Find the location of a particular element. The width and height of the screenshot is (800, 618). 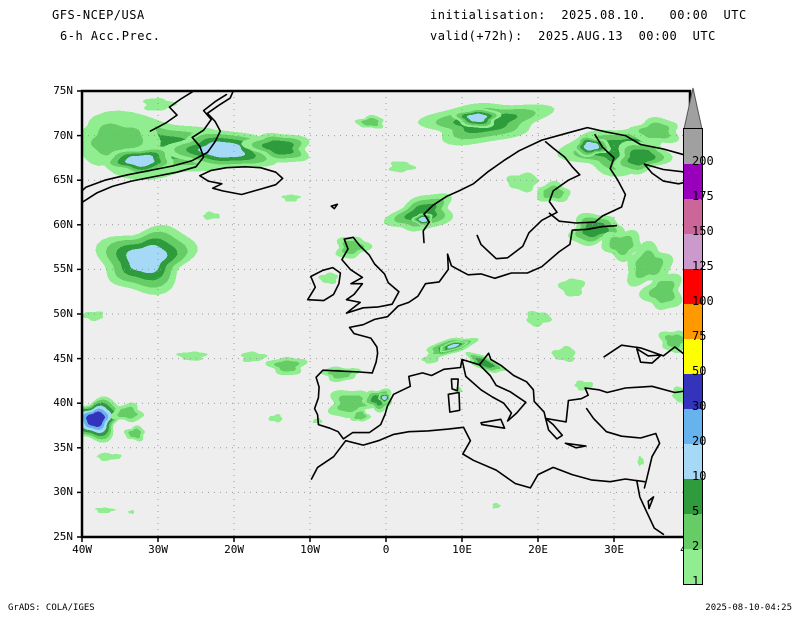

colorbar-swatch is located at coordinates (693, 567).